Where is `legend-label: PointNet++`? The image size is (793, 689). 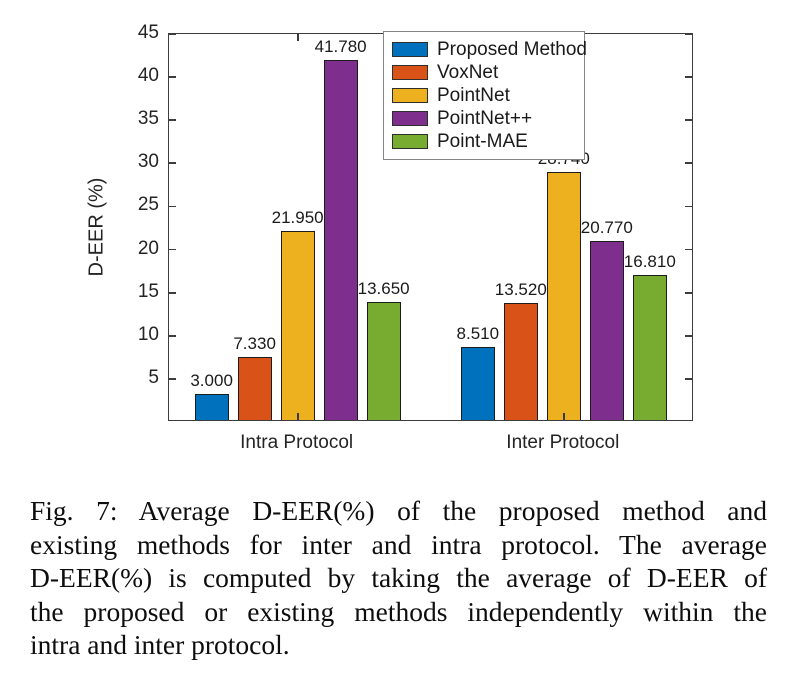
legend-label: PointNet++ is located at coordinates (485, 118).